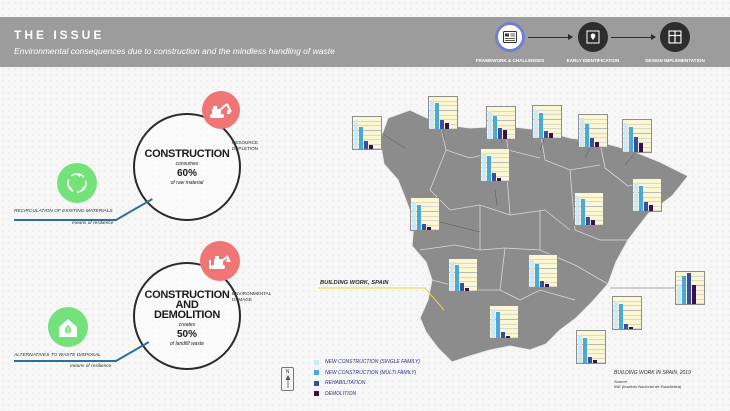 The height and width of the screenshot is (411, 730). I want to click on legend-label: DEMOLITION, so click(341, 393).